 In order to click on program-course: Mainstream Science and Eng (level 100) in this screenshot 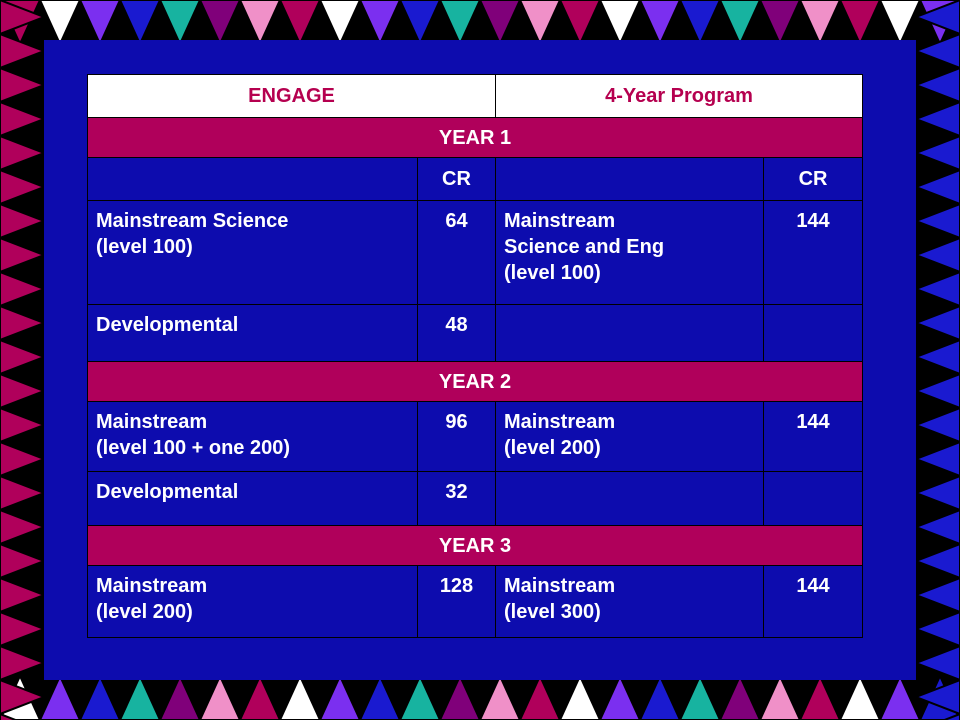, I will do `click(629, 252)`.